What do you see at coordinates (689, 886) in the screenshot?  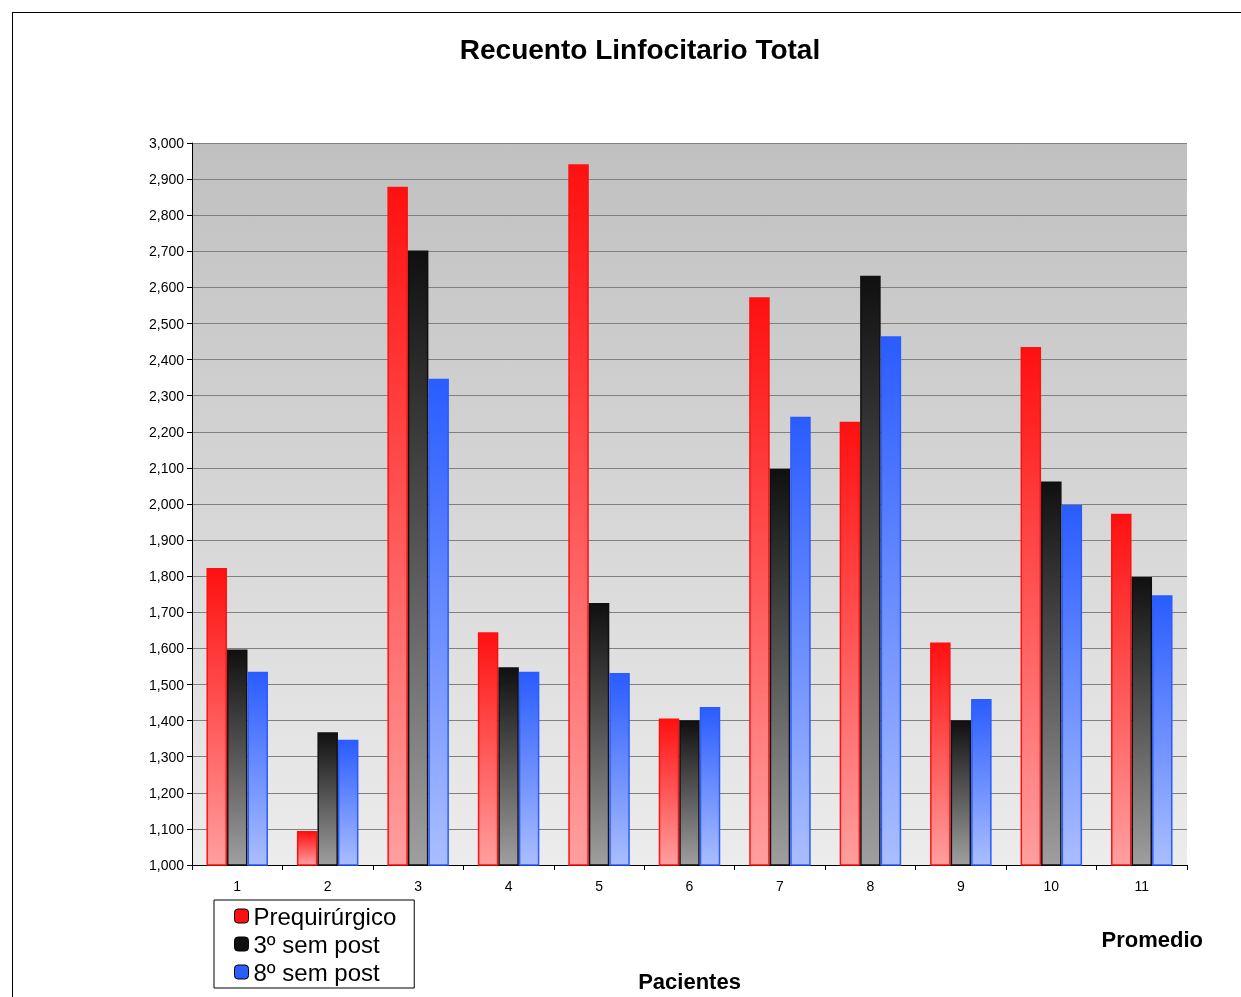 I see `x-tick-label: 6` at bounding box center [689, 886].